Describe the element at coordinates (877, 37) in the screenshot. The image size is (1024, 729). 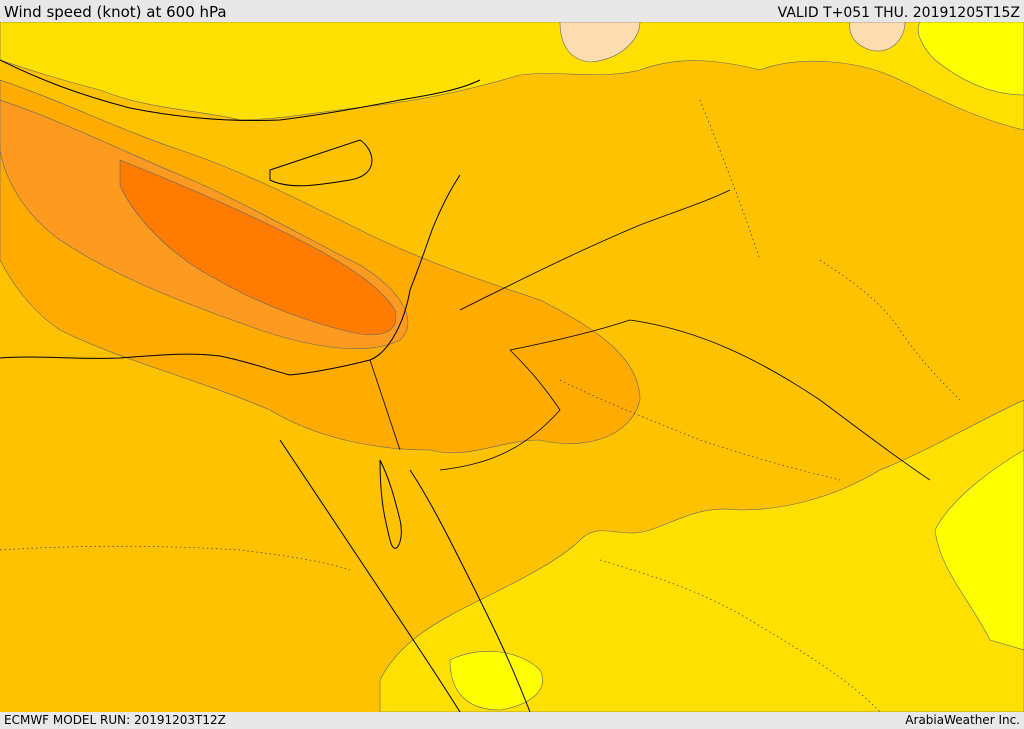
I see `fill-calm-ne` at that location.